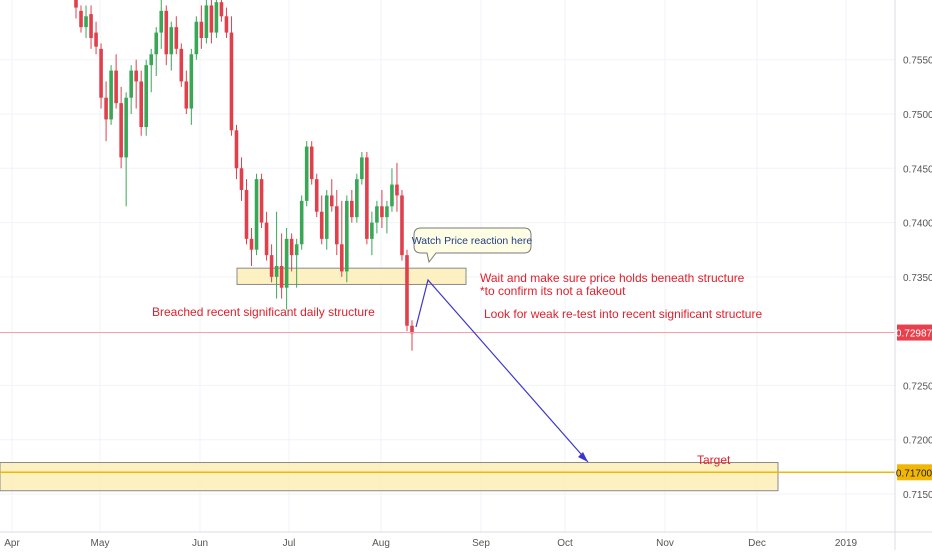  Describe the element at coordinates (472, 241) in the screenshot. I see `watch-callout-text: Watch Price reaction here` at that location.